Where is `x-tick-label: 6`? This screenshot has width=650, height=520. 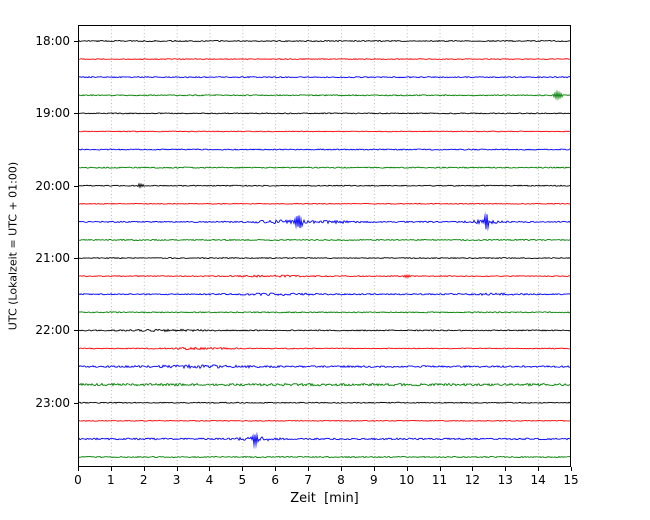
x-tick-label: 6 is located at coordinates (275, 480).